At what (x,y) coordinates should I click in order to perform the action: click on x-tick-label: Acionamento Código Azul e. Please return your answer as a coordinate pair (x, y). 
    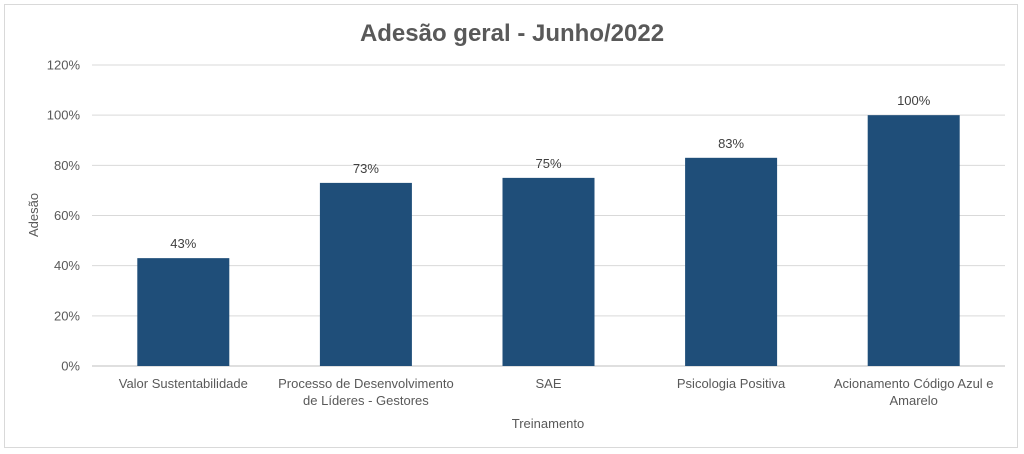
    Looking at the image, I should click on (914, 383).